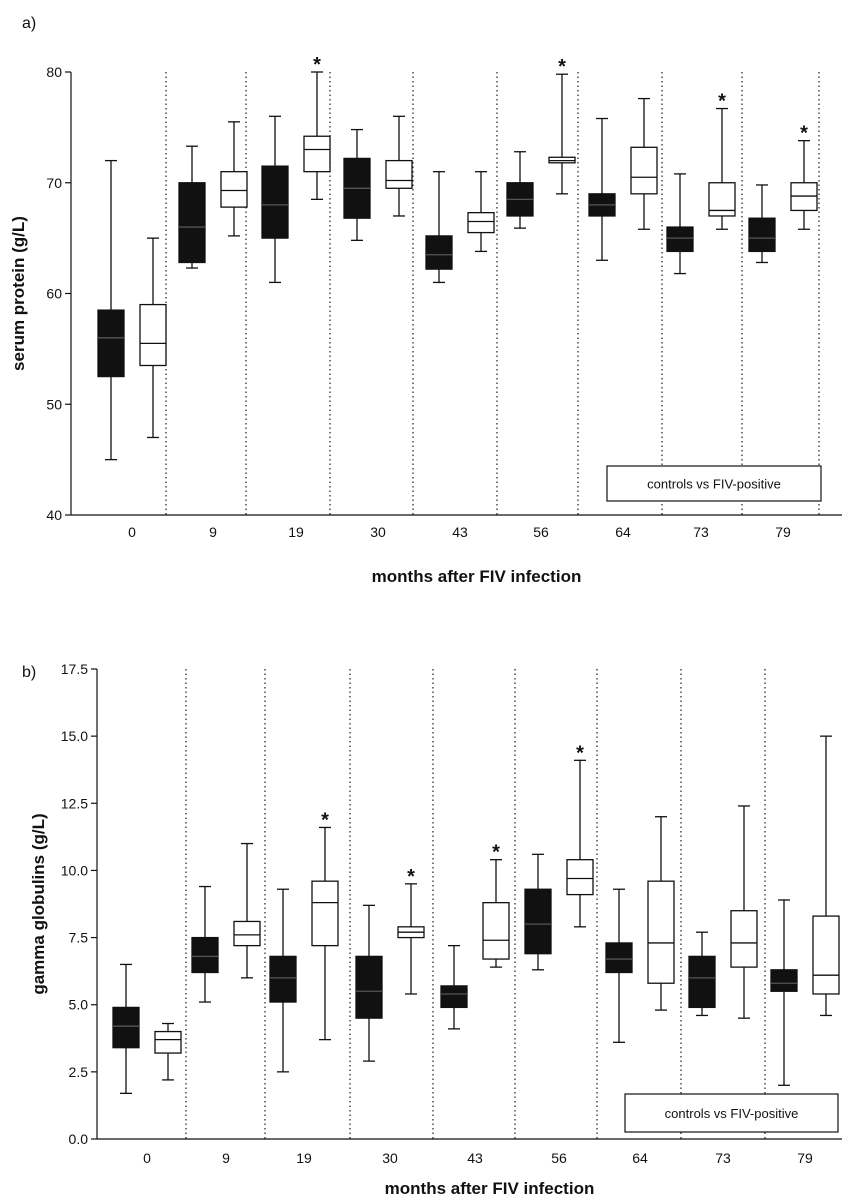 The width and height of the screenshot is (846, 1202). What do you see at coordinates (54, 515) in the screenshot?
I see `y-tick-label: 40` at bounding box center [54, 515].